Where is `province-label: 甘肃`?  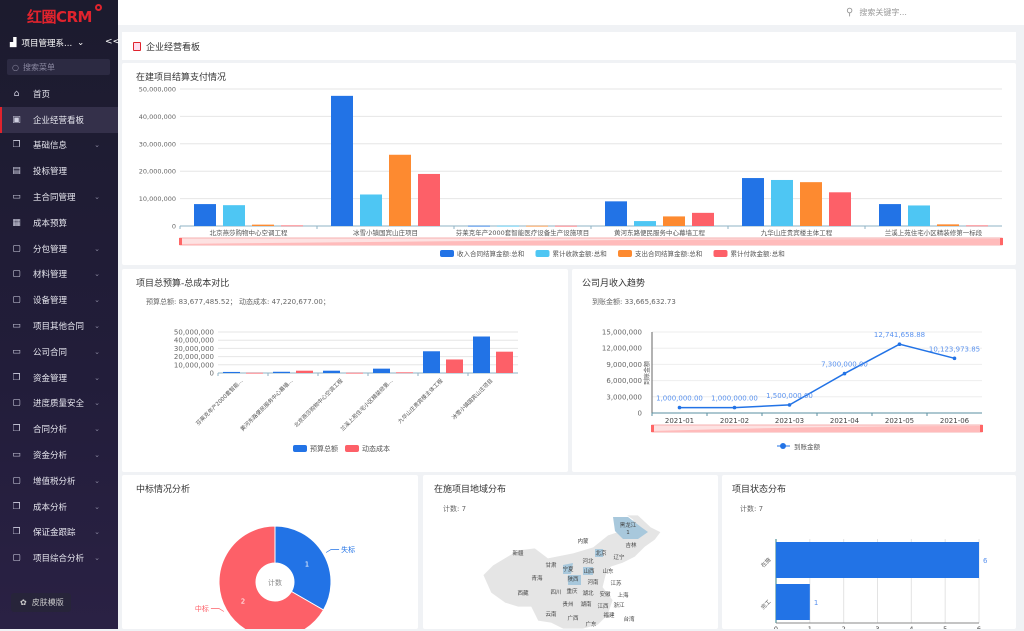
province-label: 甘肃 is located at coordinates (551, 565).